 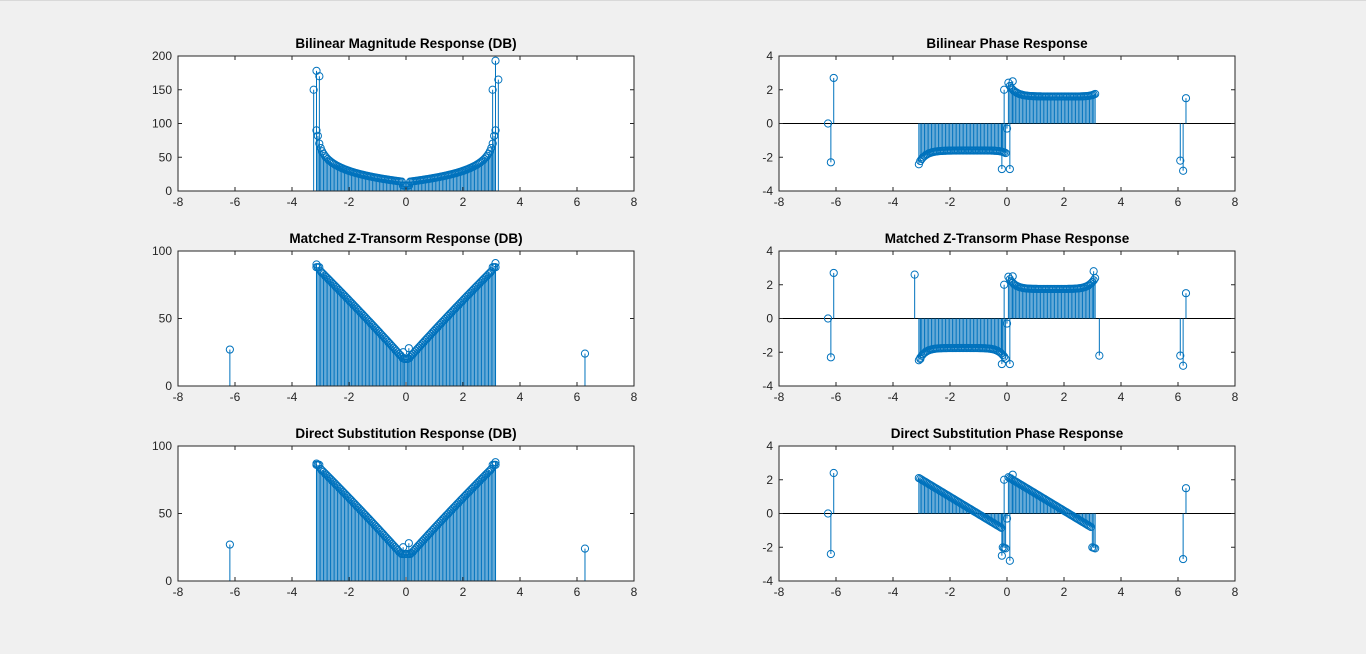 I want to click on y-tick-label: 2, so click(x=769, y=285).